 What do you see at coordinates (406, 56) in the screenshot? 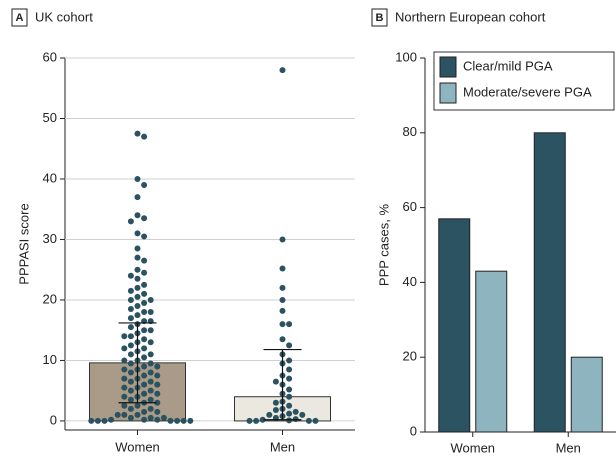
I see `y-tick-label: 100` at bounding box center [406, 56].